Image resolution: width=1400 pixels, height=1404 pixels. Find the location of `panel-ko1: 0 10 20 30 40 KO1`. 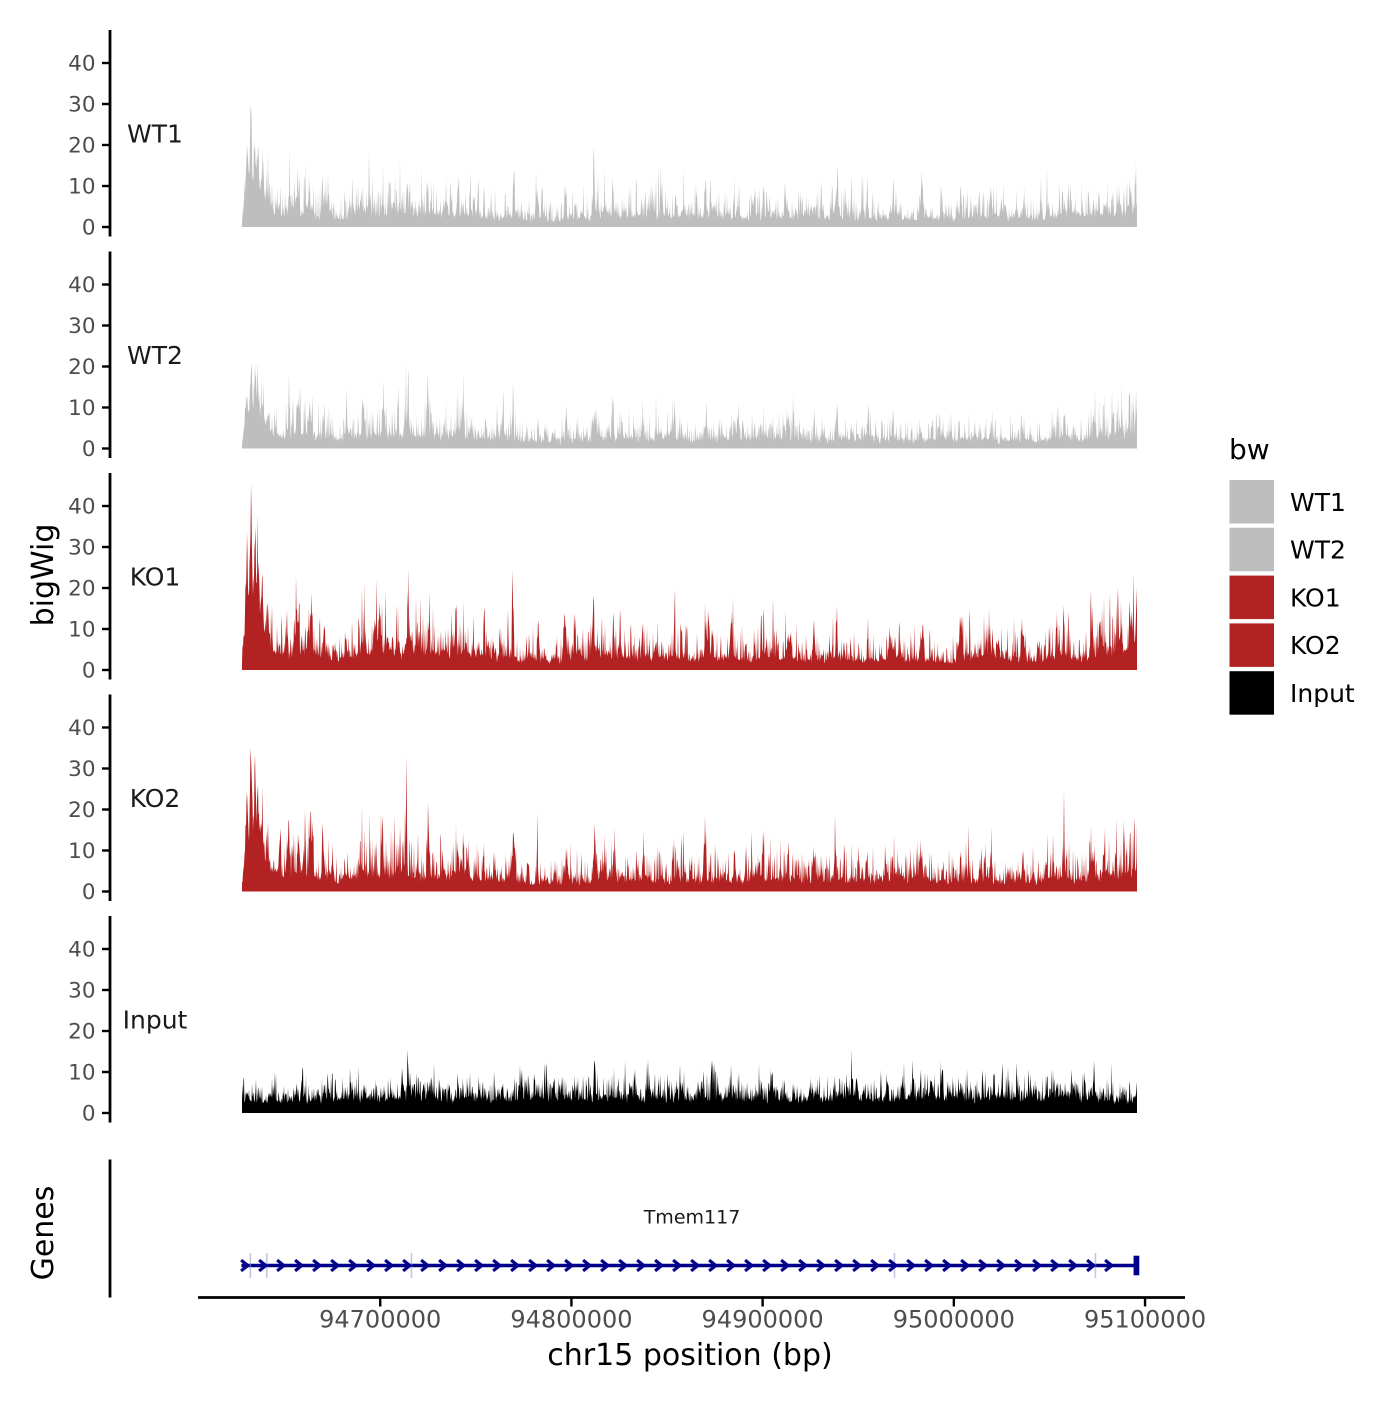

panel-ko1: 0 10 20 30 40 KO1 is located at coordinates (602, 578).